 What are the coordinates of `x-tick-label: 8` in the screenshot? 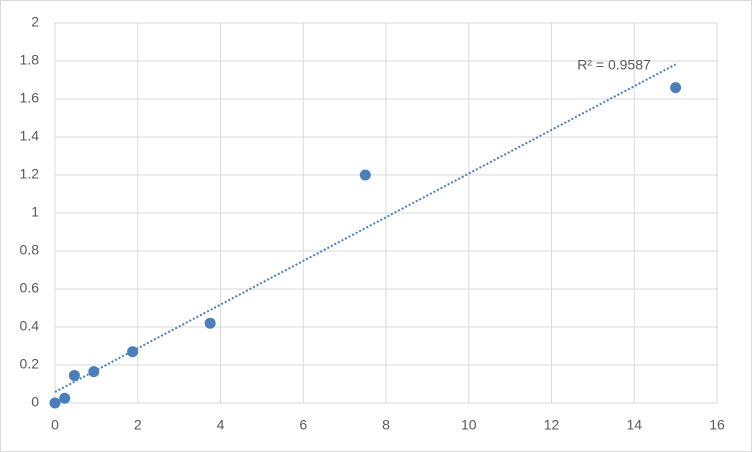 It's located at (386, 425).